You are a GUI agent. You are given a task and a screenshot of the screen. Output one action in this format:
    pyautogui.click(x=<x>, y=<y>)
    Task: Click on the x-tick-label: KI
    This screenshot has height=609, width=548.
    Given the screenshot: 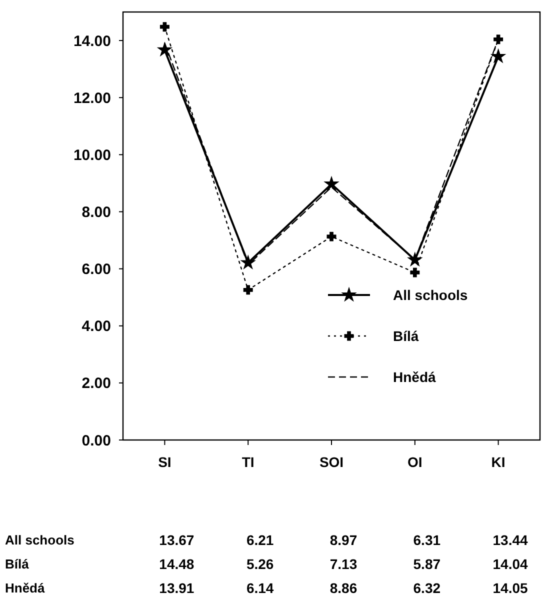 What is the action you would take?
    pyautogui.click(x=498, y=462)
    